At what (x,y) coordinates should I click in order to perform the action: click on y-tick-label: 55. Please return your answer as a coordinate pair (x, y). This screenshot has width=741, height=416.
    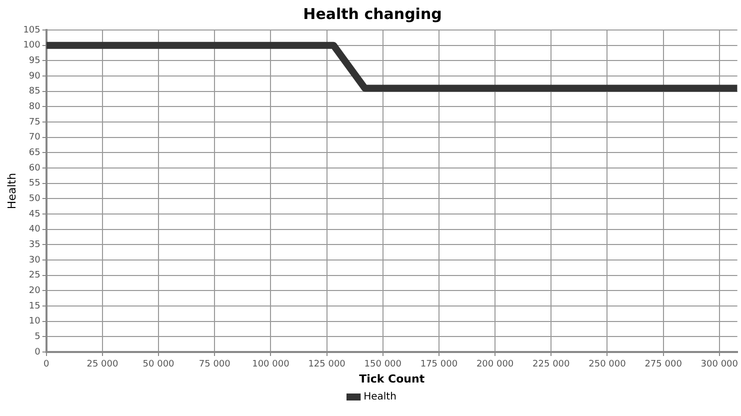
    Looking at the image, I should click on (34, 183).